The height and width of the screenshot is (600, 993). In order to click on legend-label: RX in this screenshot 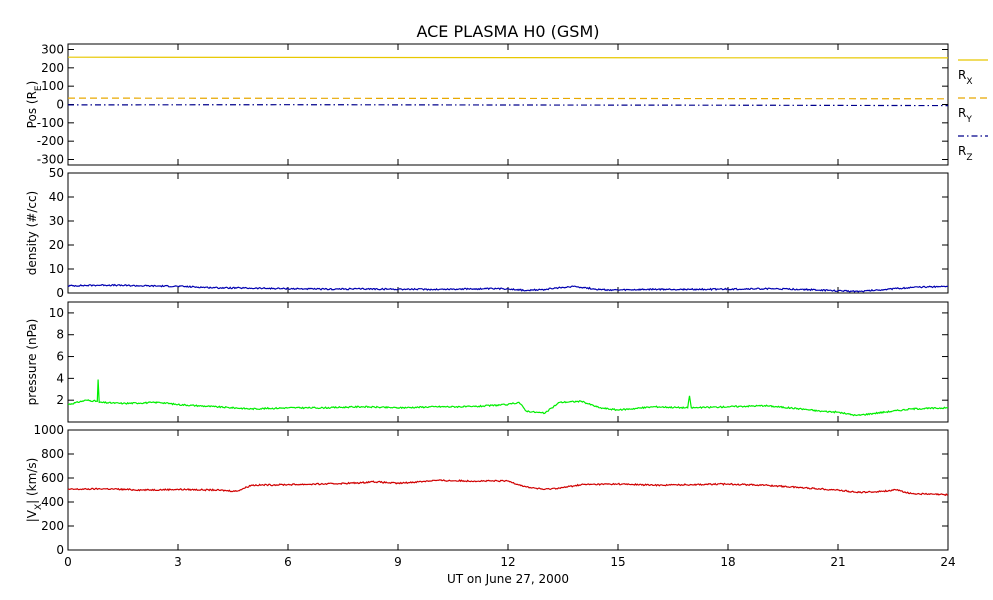, I will do `click(965, 77)`.